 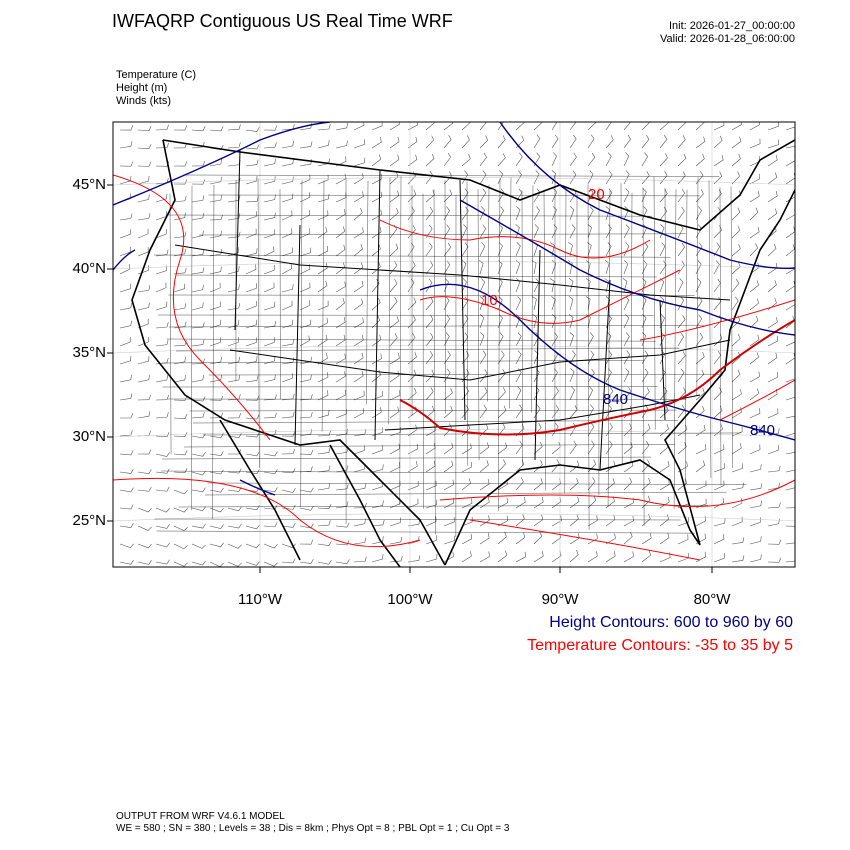 I want to click on lat-label: 30°N, so click(x=89, y=436).